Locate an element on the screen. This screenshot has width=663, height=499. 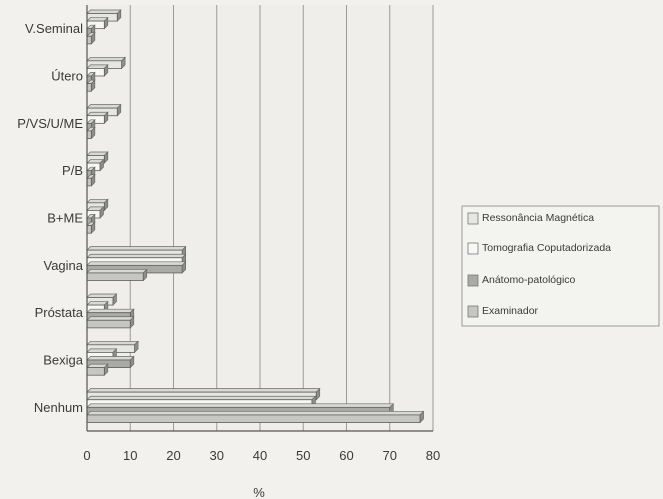
x-tick-label: 20 is located at coordinates (173, 455).